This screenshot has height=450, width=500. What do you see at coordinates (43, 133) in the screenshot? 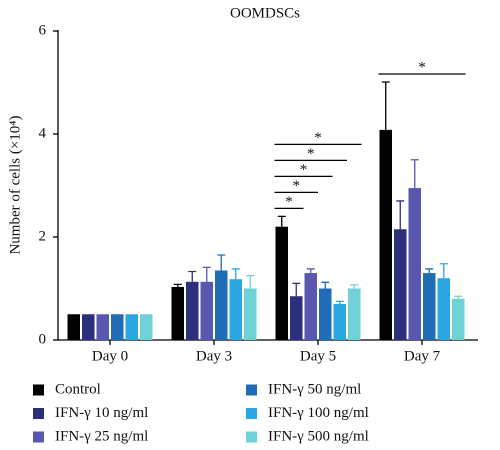
I see `y-tick-label: 4` at bounding box center [43, 133].